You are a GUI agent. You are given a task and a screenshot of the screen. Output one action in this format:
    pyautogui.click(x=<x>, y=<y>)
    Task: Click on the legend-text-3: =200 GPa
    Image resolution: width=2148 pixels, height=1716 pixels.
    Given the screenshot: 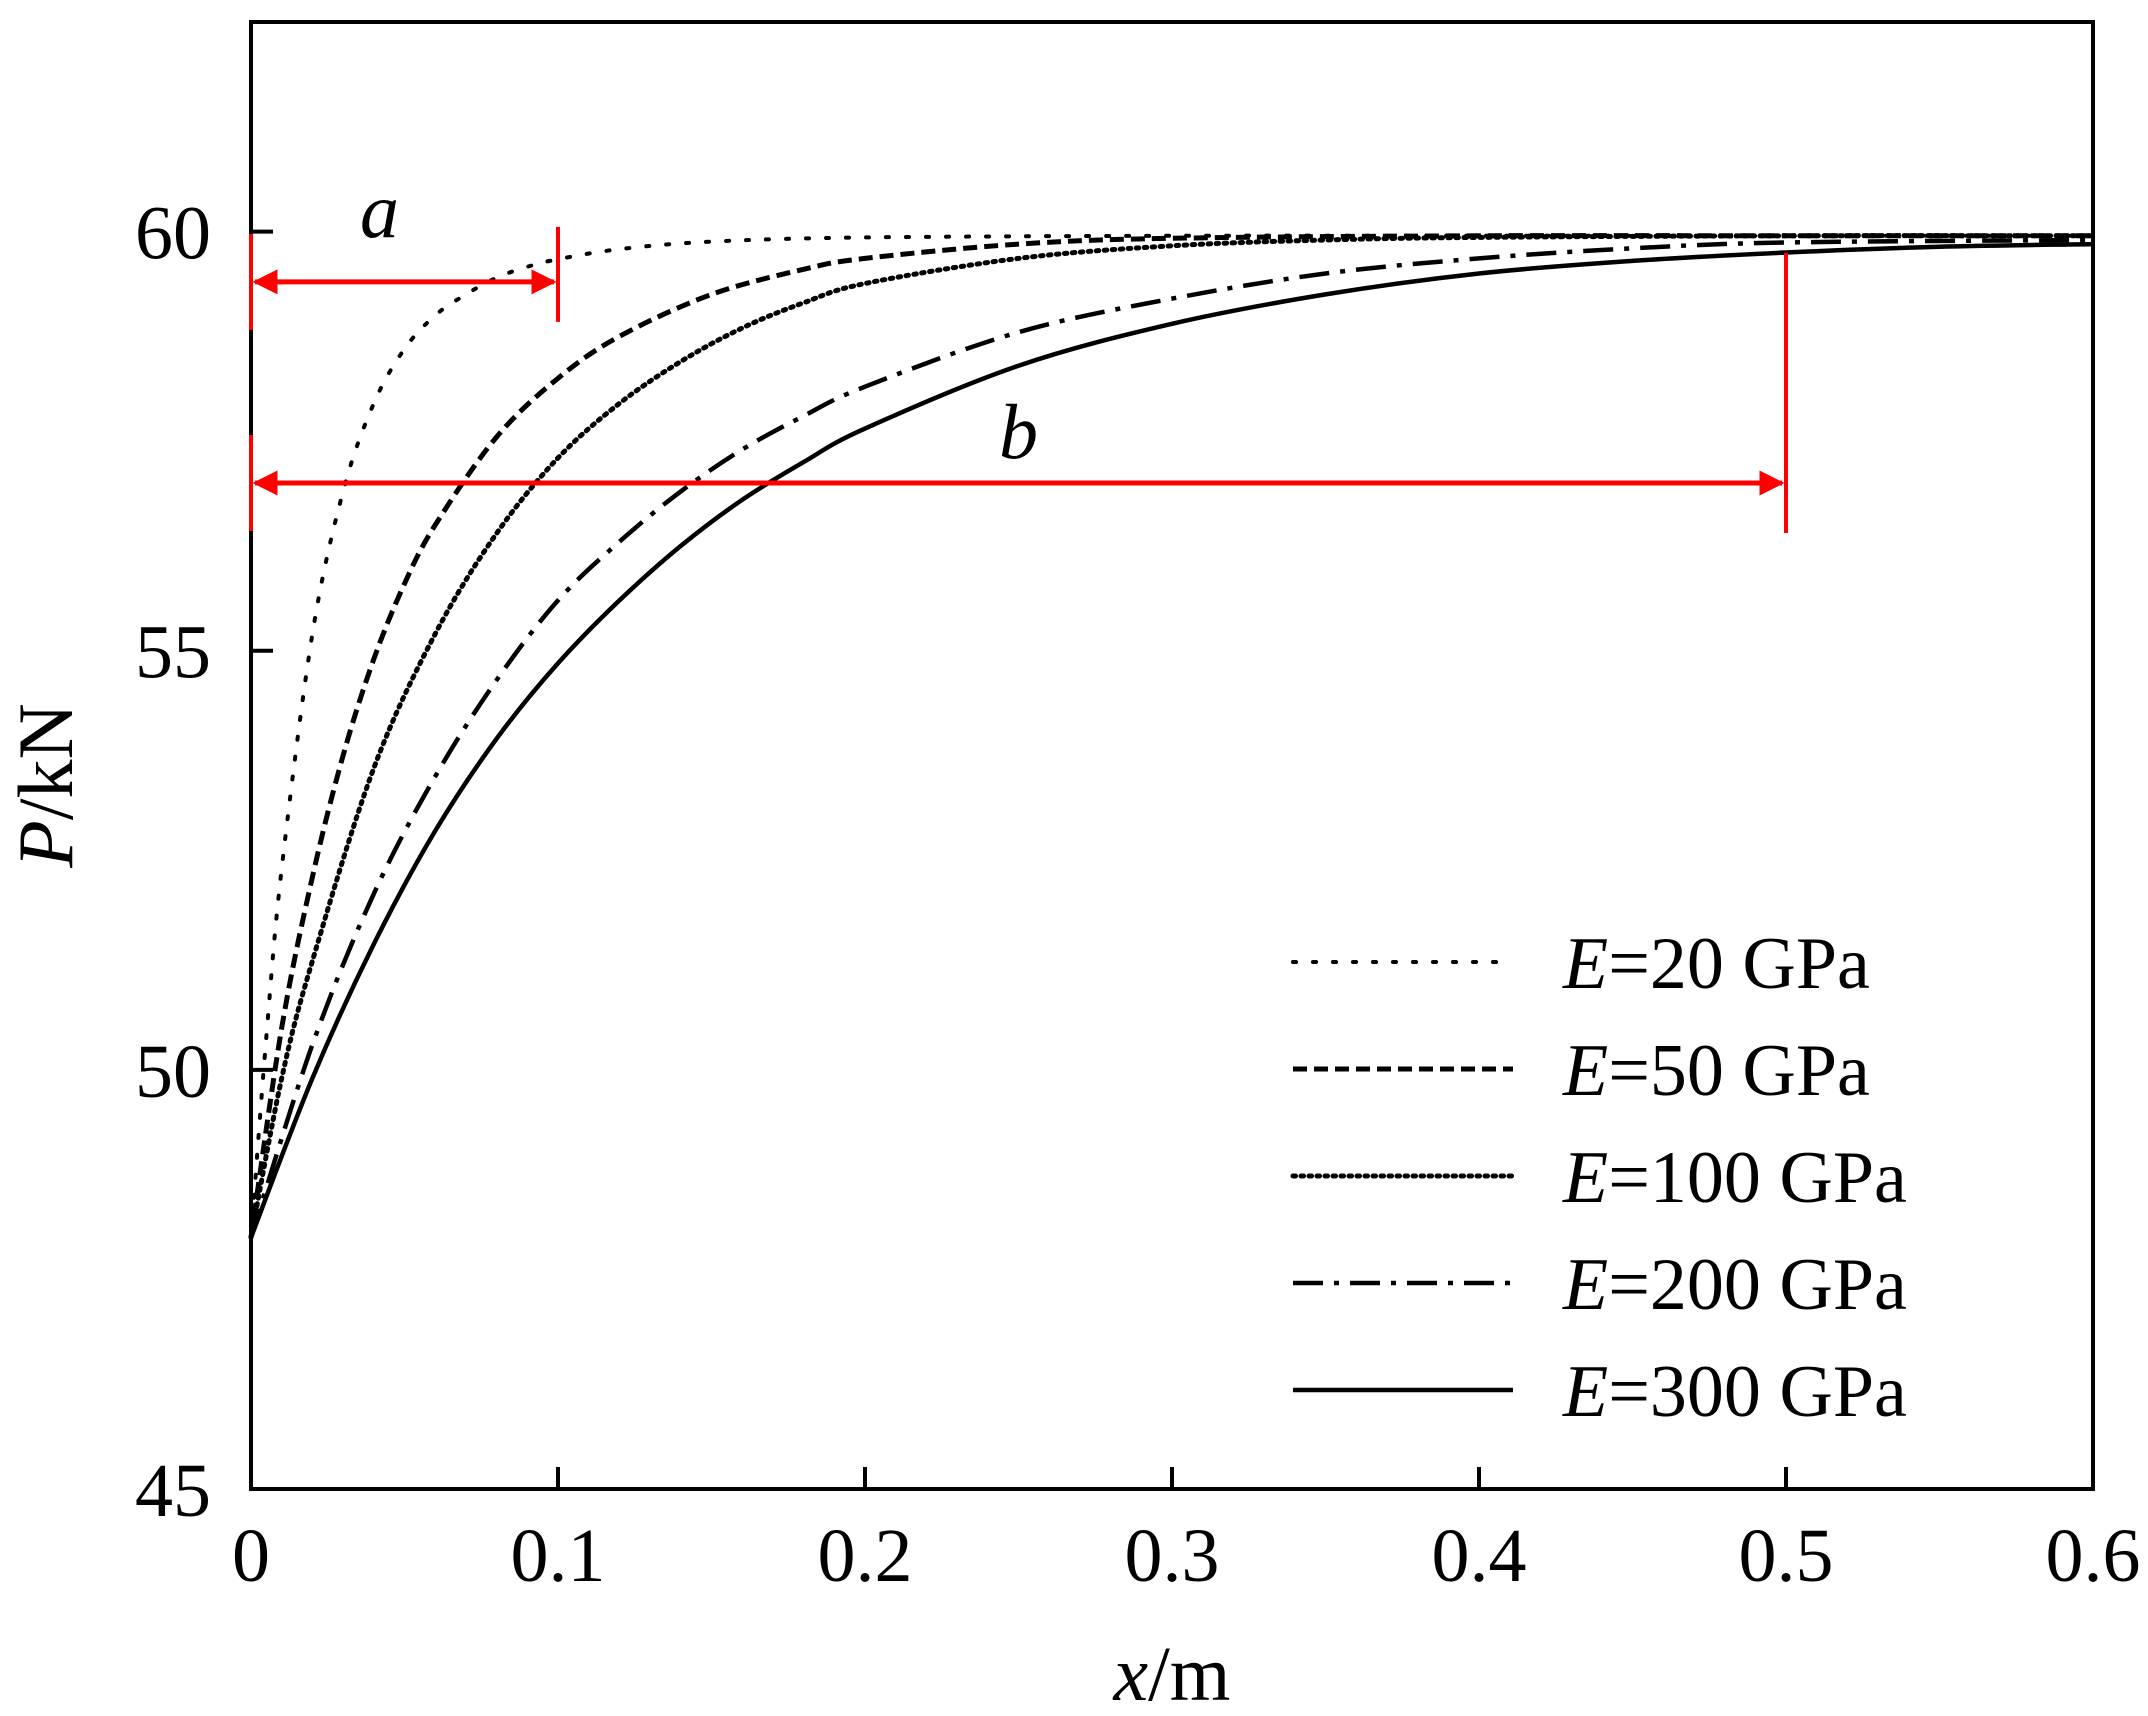 What is the action you would take?
    pyautogui.click(x=1757, y=1285)
    